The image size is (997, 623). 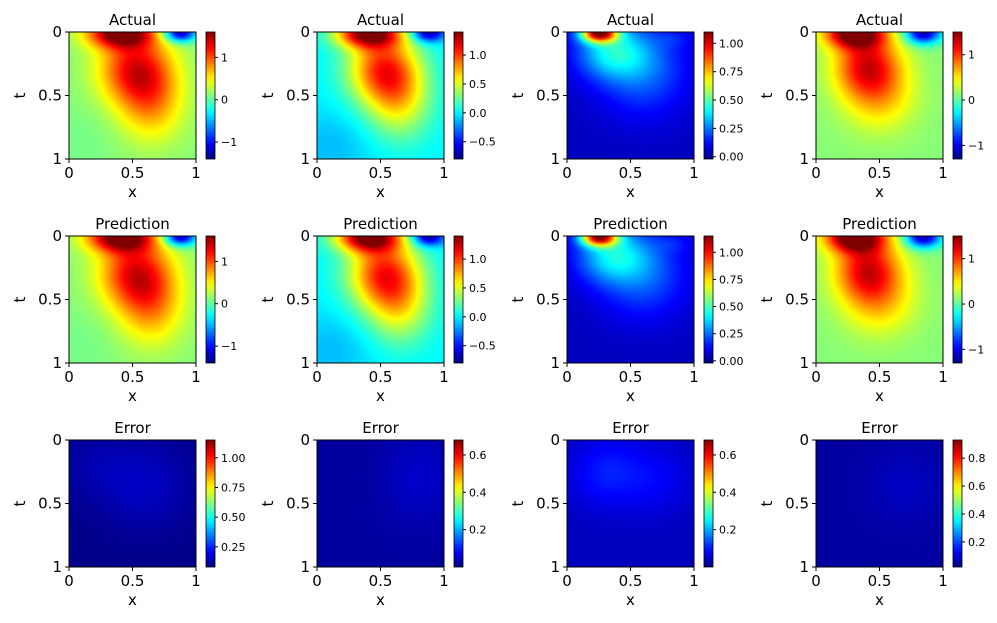 I want to click on panel-title: Actual, so click(x=879, y=20).